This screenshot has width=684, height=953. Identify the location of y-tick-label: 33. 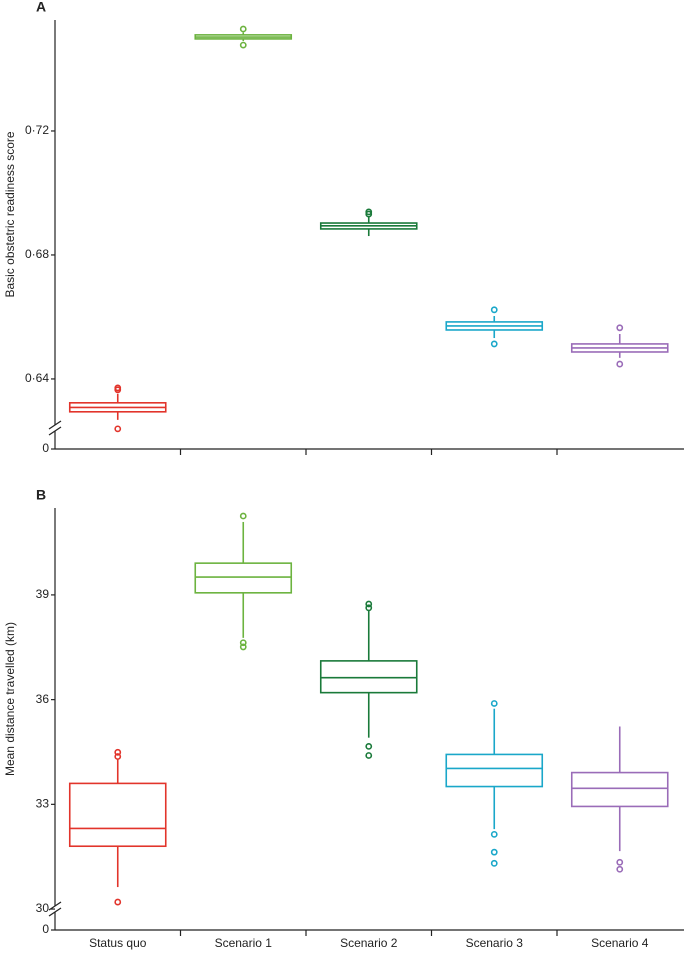
(43, 804).